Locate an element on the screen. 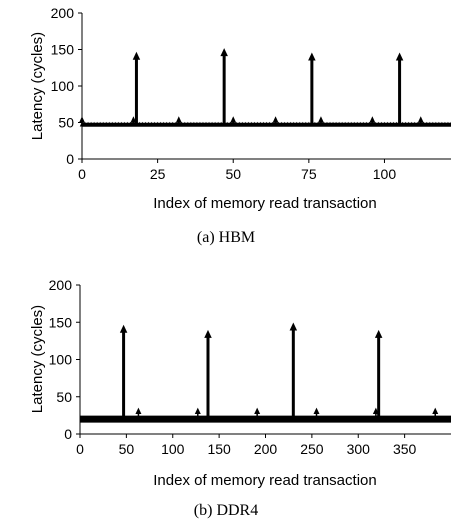 This screenshot has width=451, height=523. ddr4-y-tick-label: 50 is located at coordinates (64, 397).